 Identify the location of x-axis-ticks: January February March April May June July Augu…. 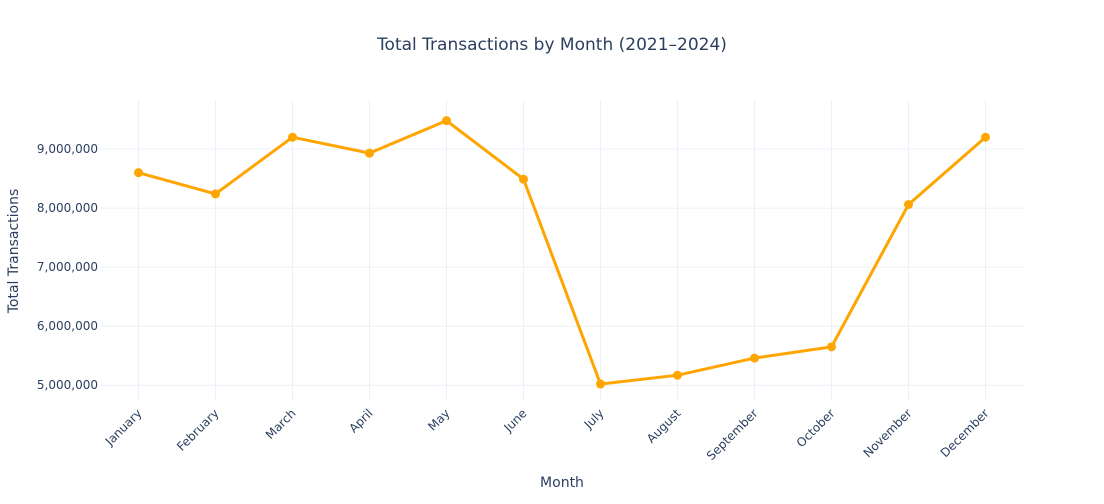
(547, 434).